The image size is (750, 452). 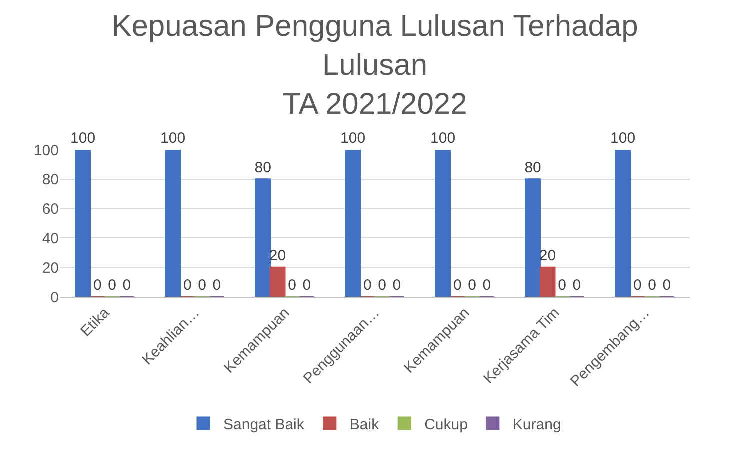 What do you see at coordinates (50, 239) in the screenshot?
I see `y-tick-label: 40` at bounding box center [50, 239].